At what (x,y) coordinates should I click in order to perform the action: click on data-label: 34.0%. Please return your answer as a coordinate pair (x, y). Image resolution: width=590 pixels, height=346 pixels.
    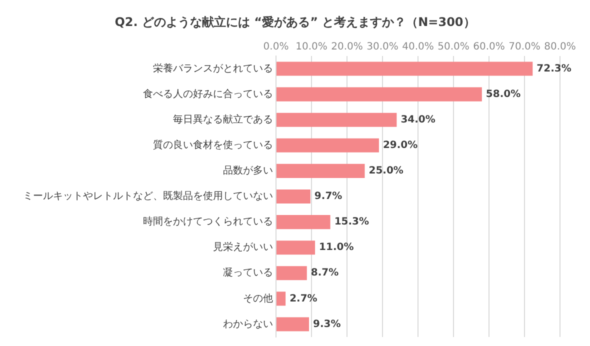
    Looking at the image, I should click on (418, 120).